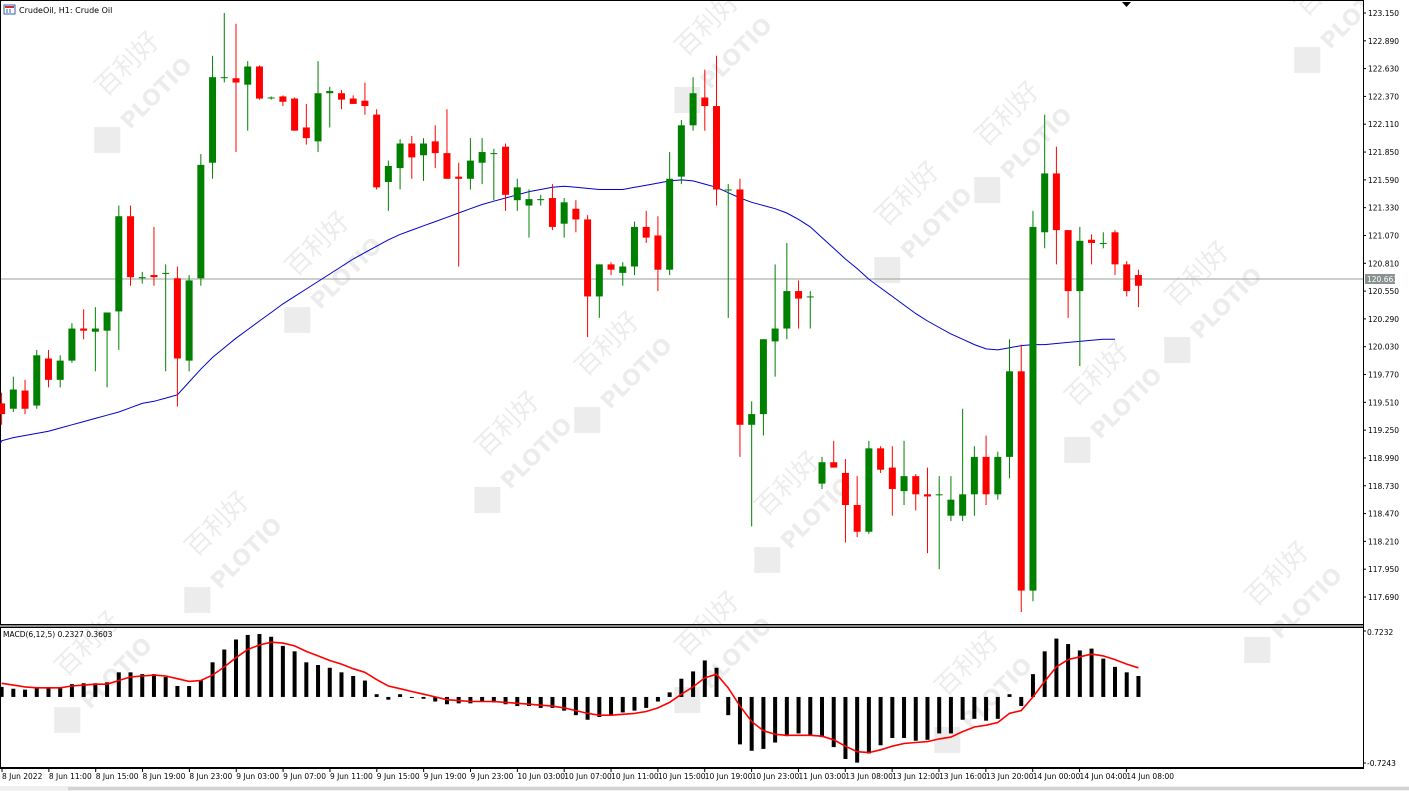  I want to click on time-tick-label: 9 Jun 23:00, so click(492, 776).